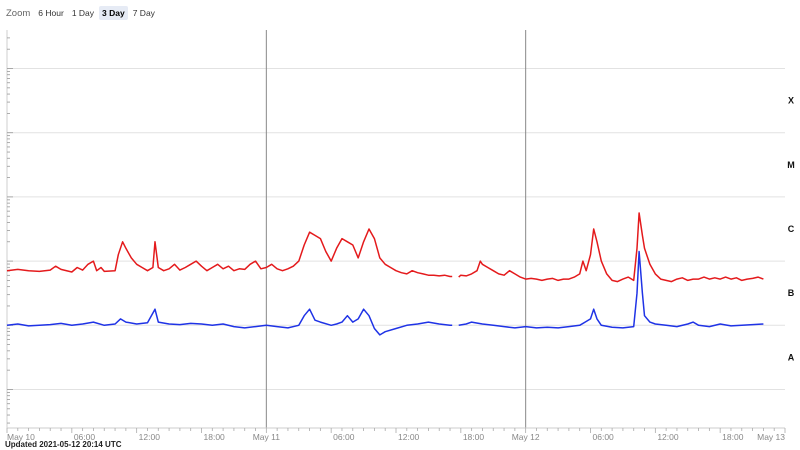  I want to click on x-tick-label: May 13, so click(771, 437).